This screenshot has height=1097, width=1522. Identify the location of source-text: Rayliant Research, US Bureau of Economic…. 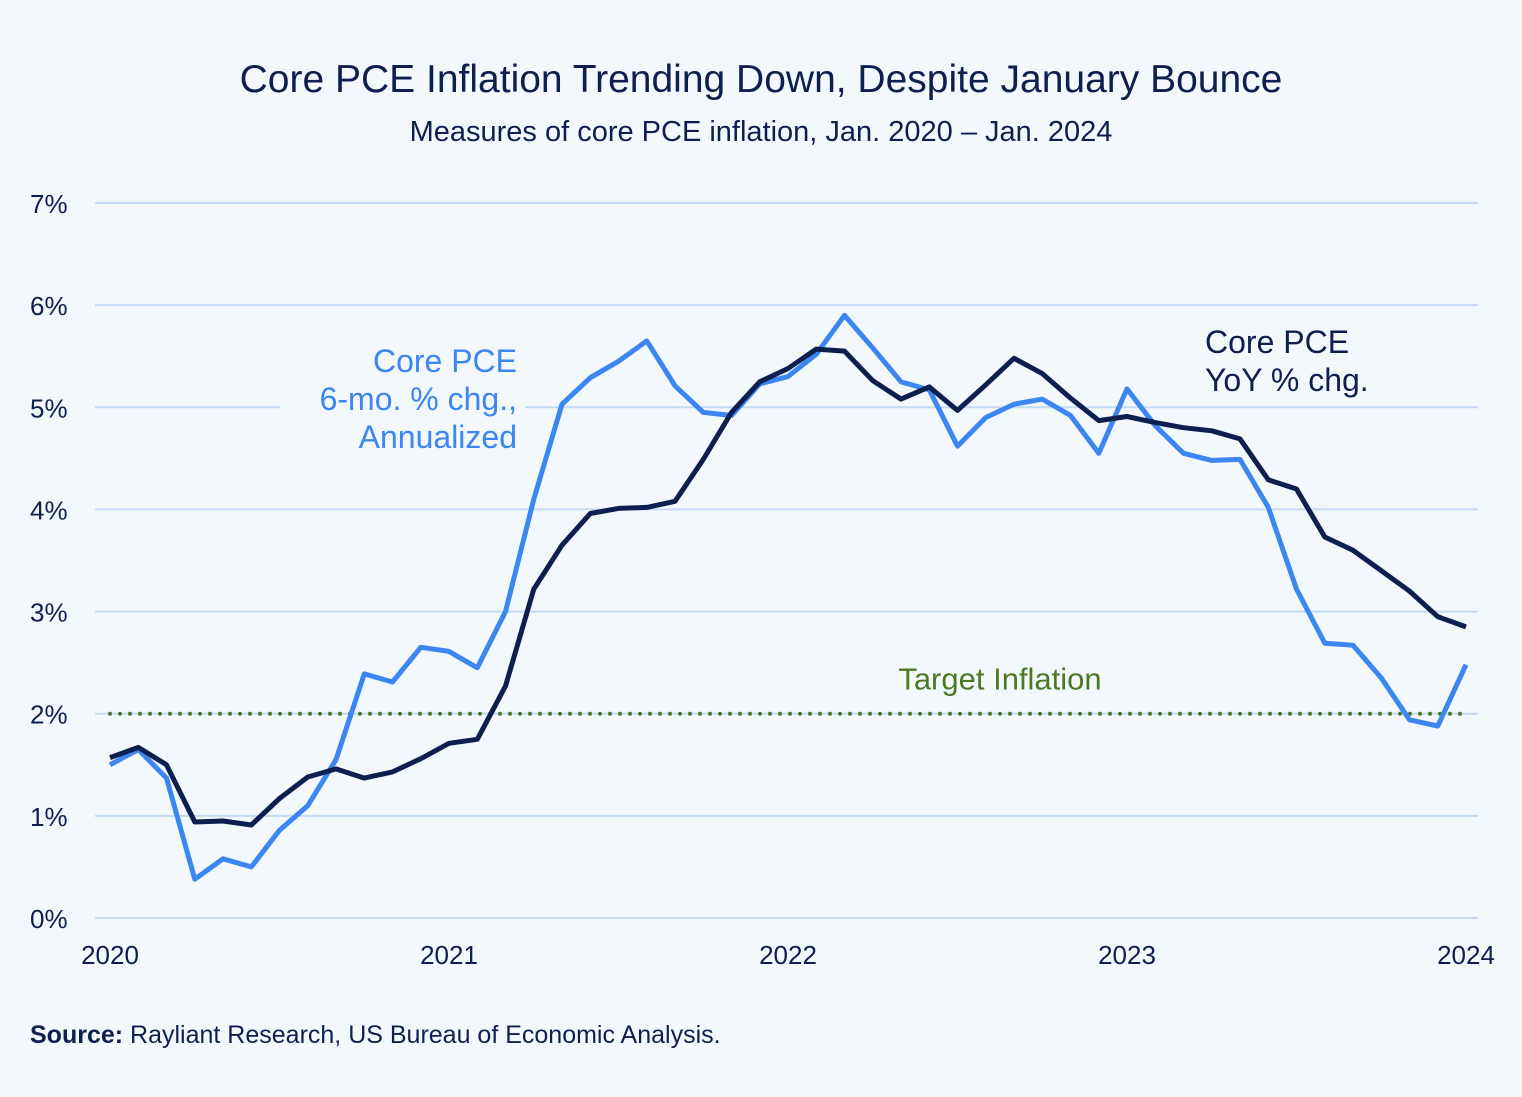
(422, 1035).